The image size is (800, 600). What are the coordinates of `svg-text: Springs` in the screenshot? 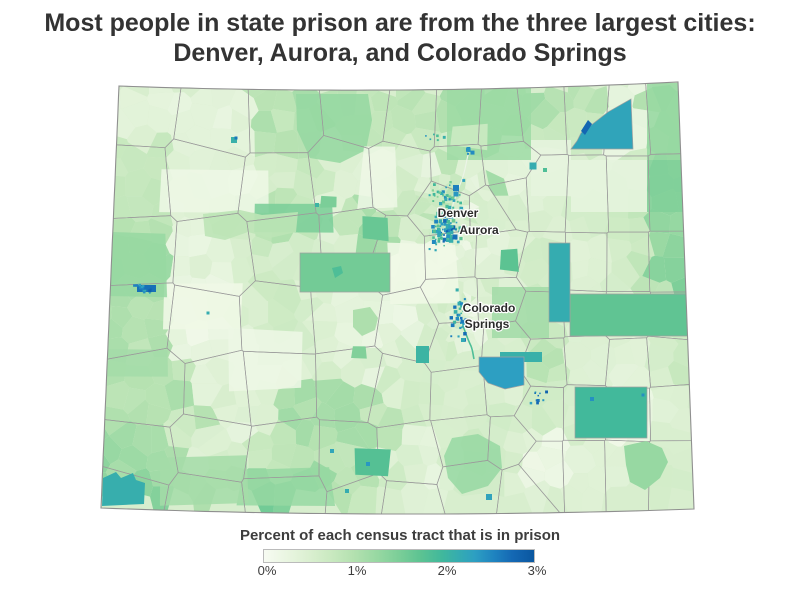 It's located at (487, 324).